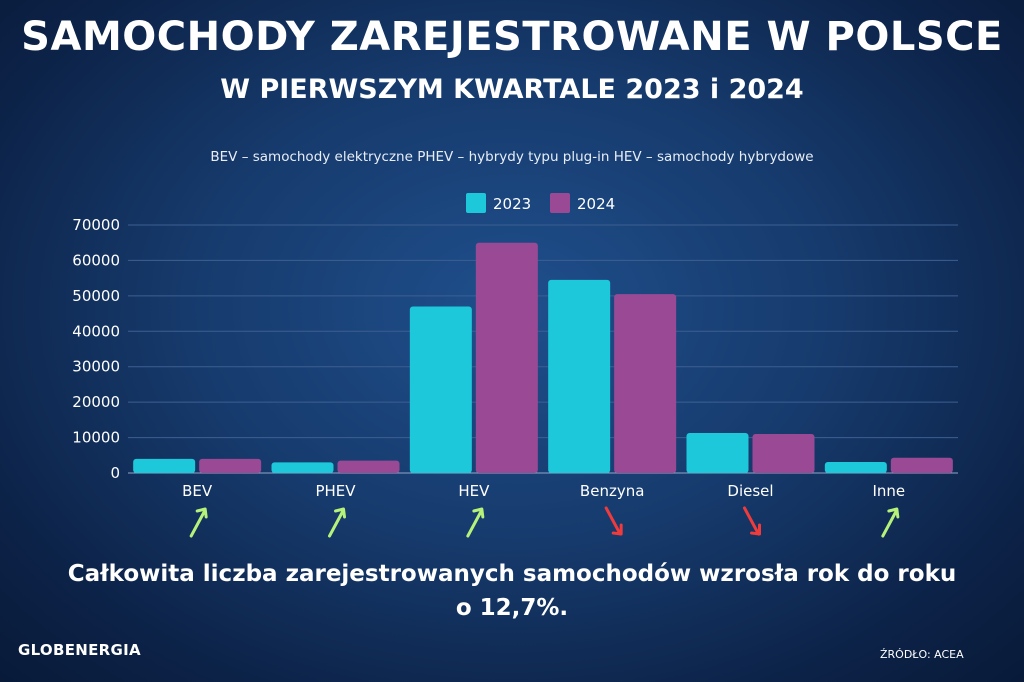 This screenshot has height=682, width=1024. What do you see at coordinates (115, 473) in the screenshot?
I see `y-tick-label: 0` at bounding box center [115, 473].